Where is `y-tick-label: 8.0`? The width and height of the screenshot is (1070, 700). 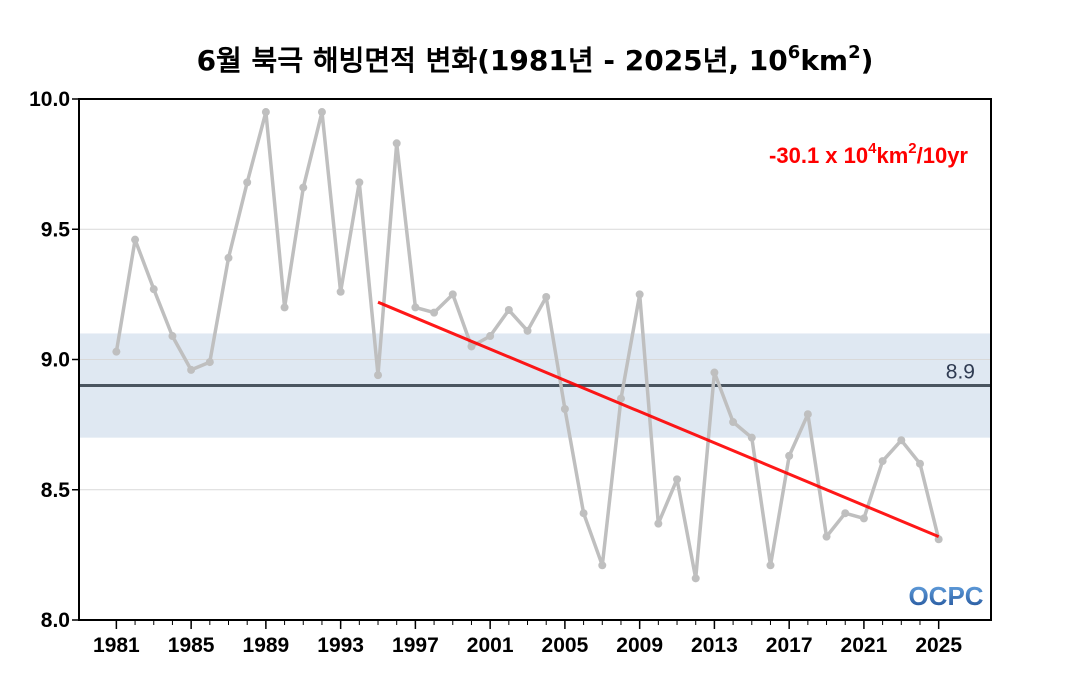 y-tick-label: 8.0 is located at coordinates (55, 620).